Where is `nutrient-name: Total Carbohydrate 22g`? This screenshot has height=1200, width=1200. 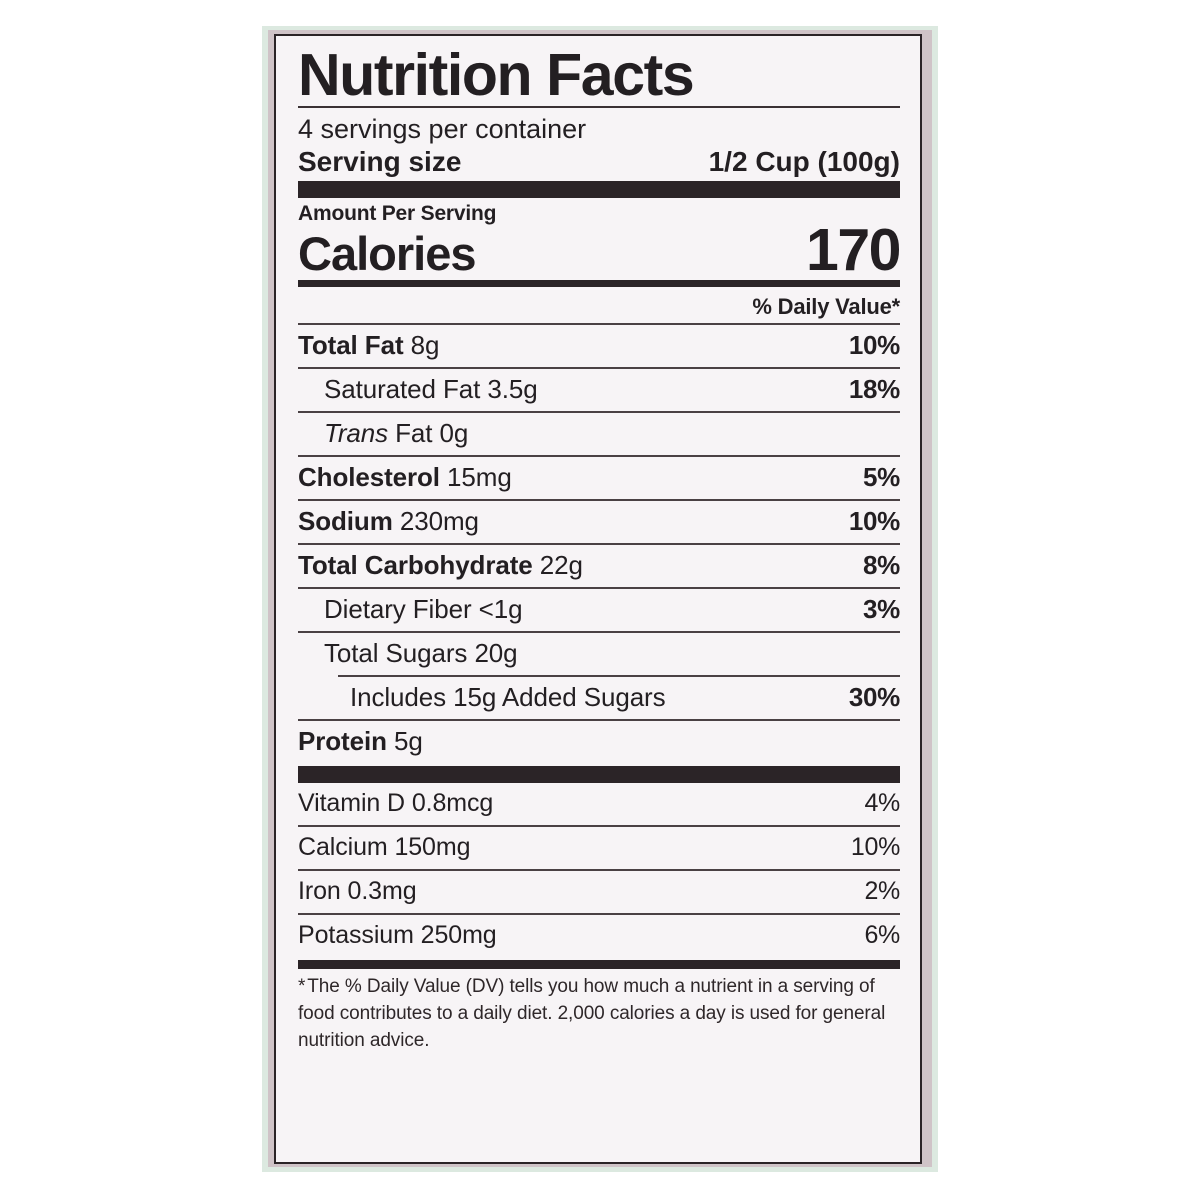
nutrient-name: Total Carbohydrate 22g is located at coordinates (440, 565).